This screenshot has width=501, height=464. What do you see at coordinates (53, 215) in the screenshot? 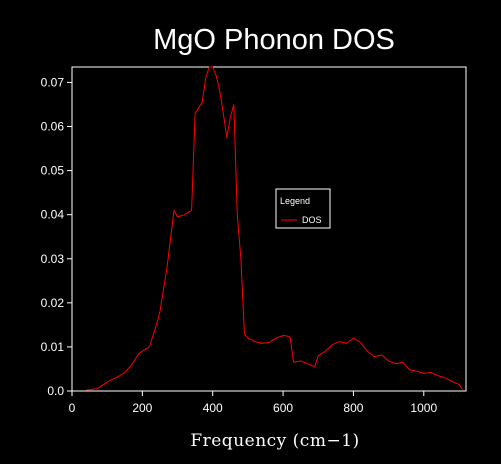
I see `y-tick-label: 0.04` at bounding box center [53, 215].